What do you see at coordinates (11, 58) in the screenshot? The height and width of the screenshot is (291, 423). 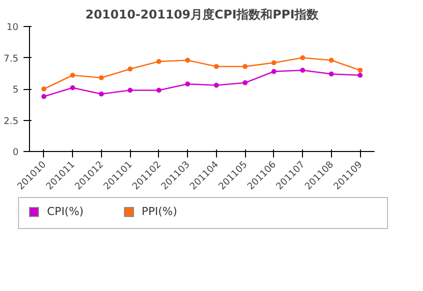 I see `y-tick-label: 7.5` at bounding box center [11, 58].